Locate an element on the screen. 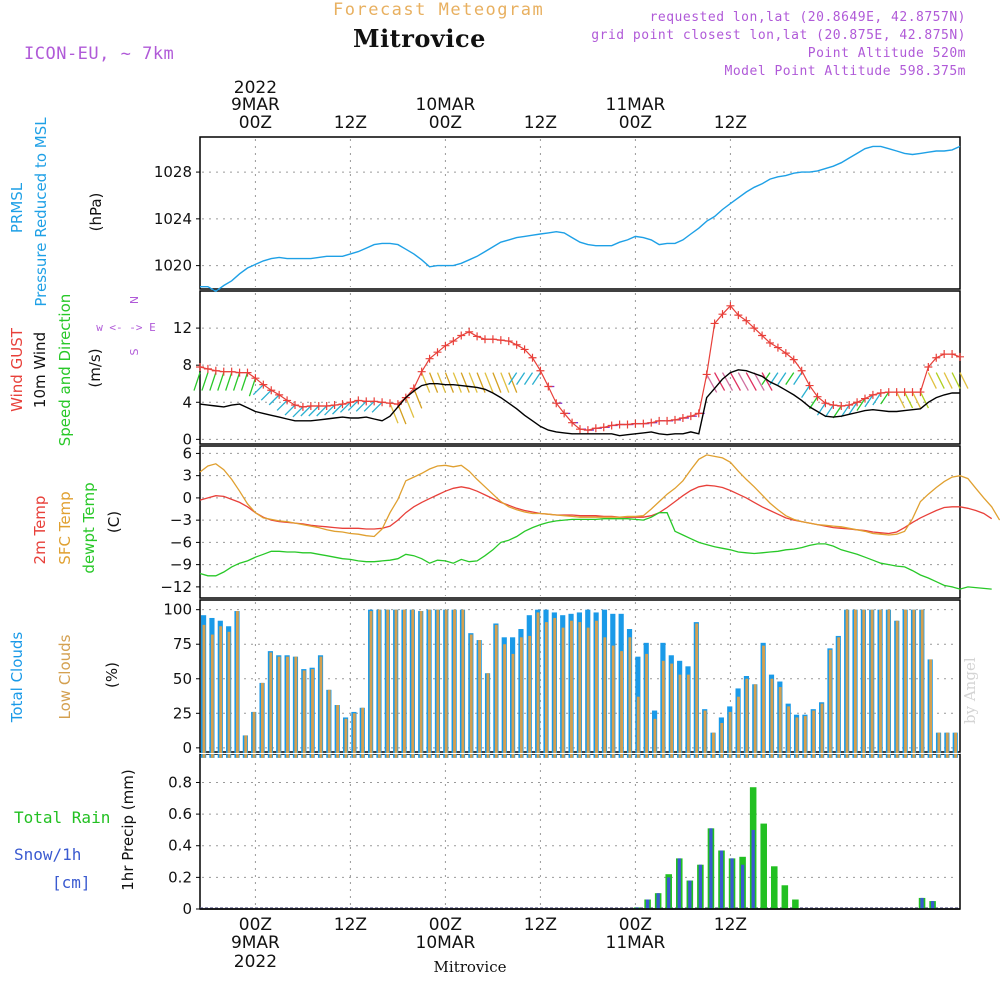 The height and width of the screenshot is (1000, 1000). precip-bars is located at coordinates (580, 848).